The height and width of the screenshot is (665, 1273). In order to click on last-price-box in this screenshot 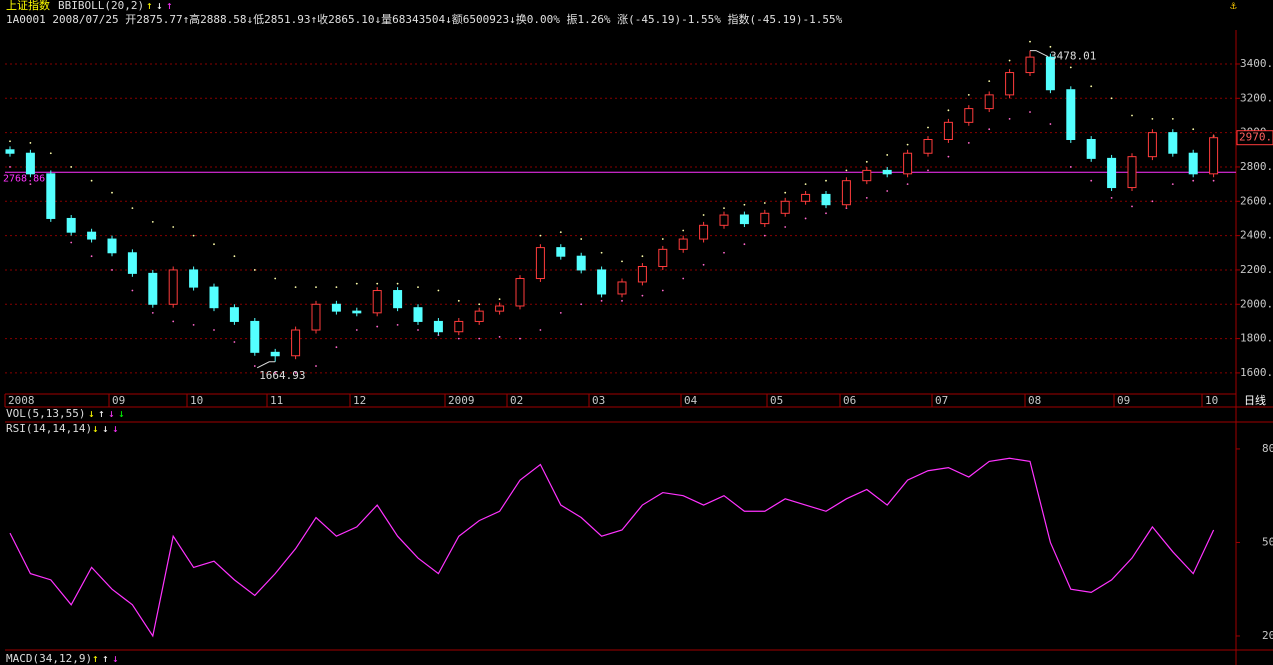, I will do `click(1254, 138)`.